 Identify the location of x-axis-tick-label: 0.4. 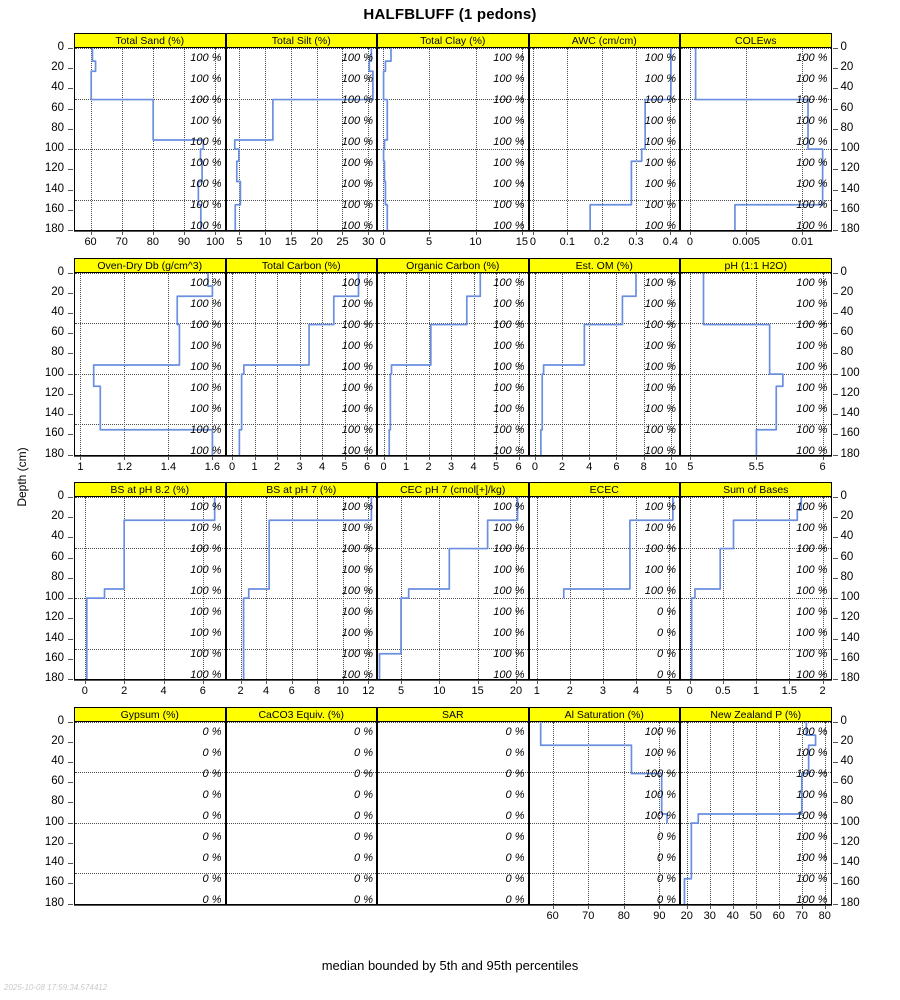
(670, 242).